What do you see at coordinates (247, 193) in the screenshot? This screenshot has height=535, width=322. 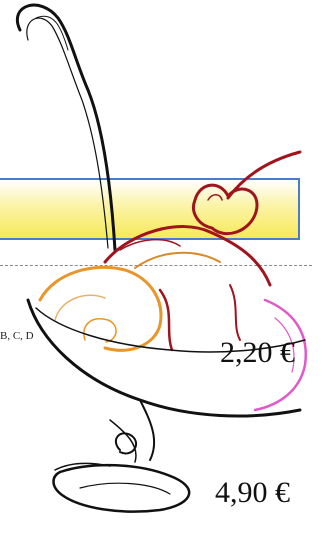 I see `cherry-icon` at bounding box center [247, 193].